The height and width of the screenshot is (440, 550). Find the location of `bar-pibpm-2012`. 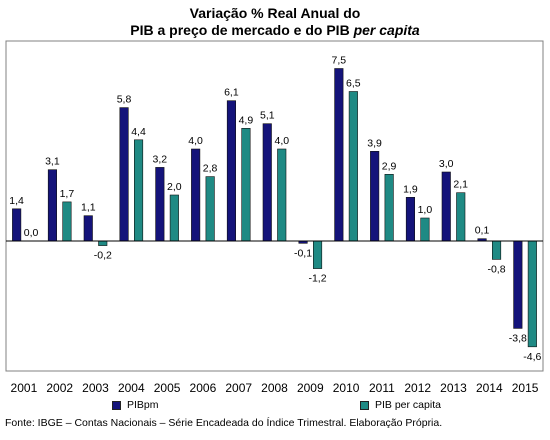

bar-pibpm-2012 is located at coordinates (410, 219).